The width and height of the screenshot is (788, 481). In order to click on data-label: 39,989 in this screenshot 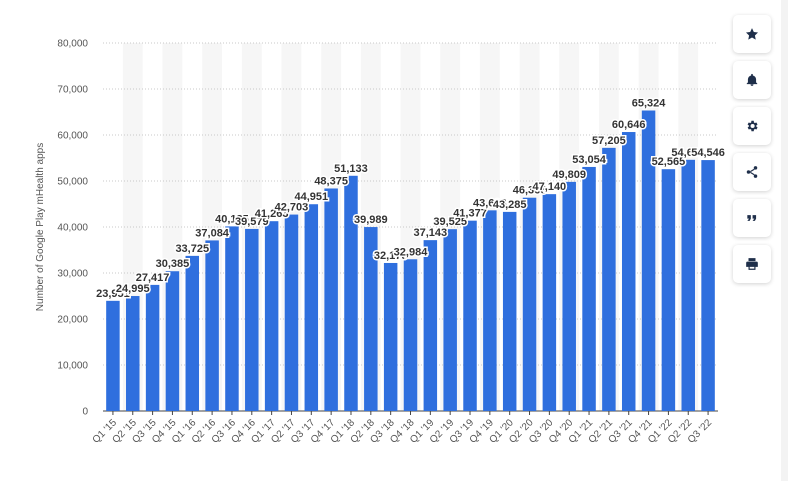, I will do `click(371, 220)`.